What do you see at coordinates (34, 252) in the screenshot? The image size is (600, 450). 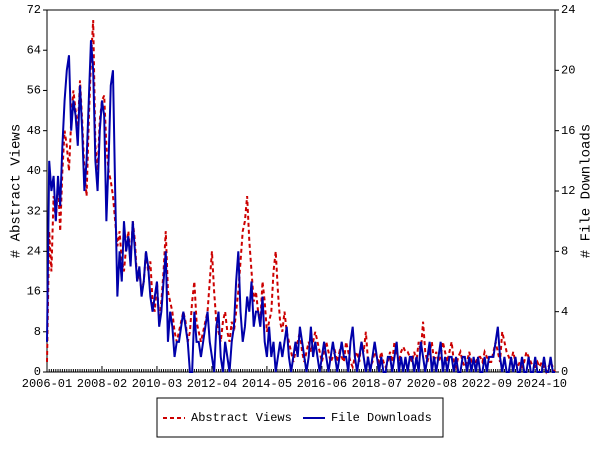 I see `y-tick-label: 24` at bounding box center [34, 252].